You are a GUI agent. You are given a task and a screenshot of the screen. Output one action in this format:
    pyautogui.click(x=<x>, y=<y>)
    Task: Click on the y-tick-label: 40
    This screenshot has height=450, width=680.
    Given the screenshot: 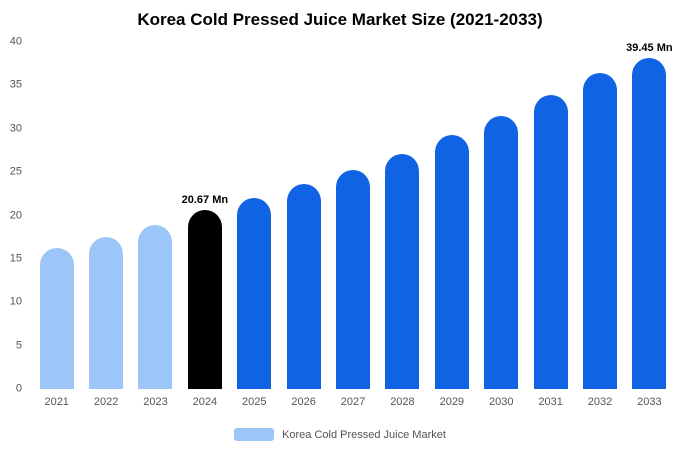 What is the action you would take?
    pyautogui.click(x=15, y=41)
    